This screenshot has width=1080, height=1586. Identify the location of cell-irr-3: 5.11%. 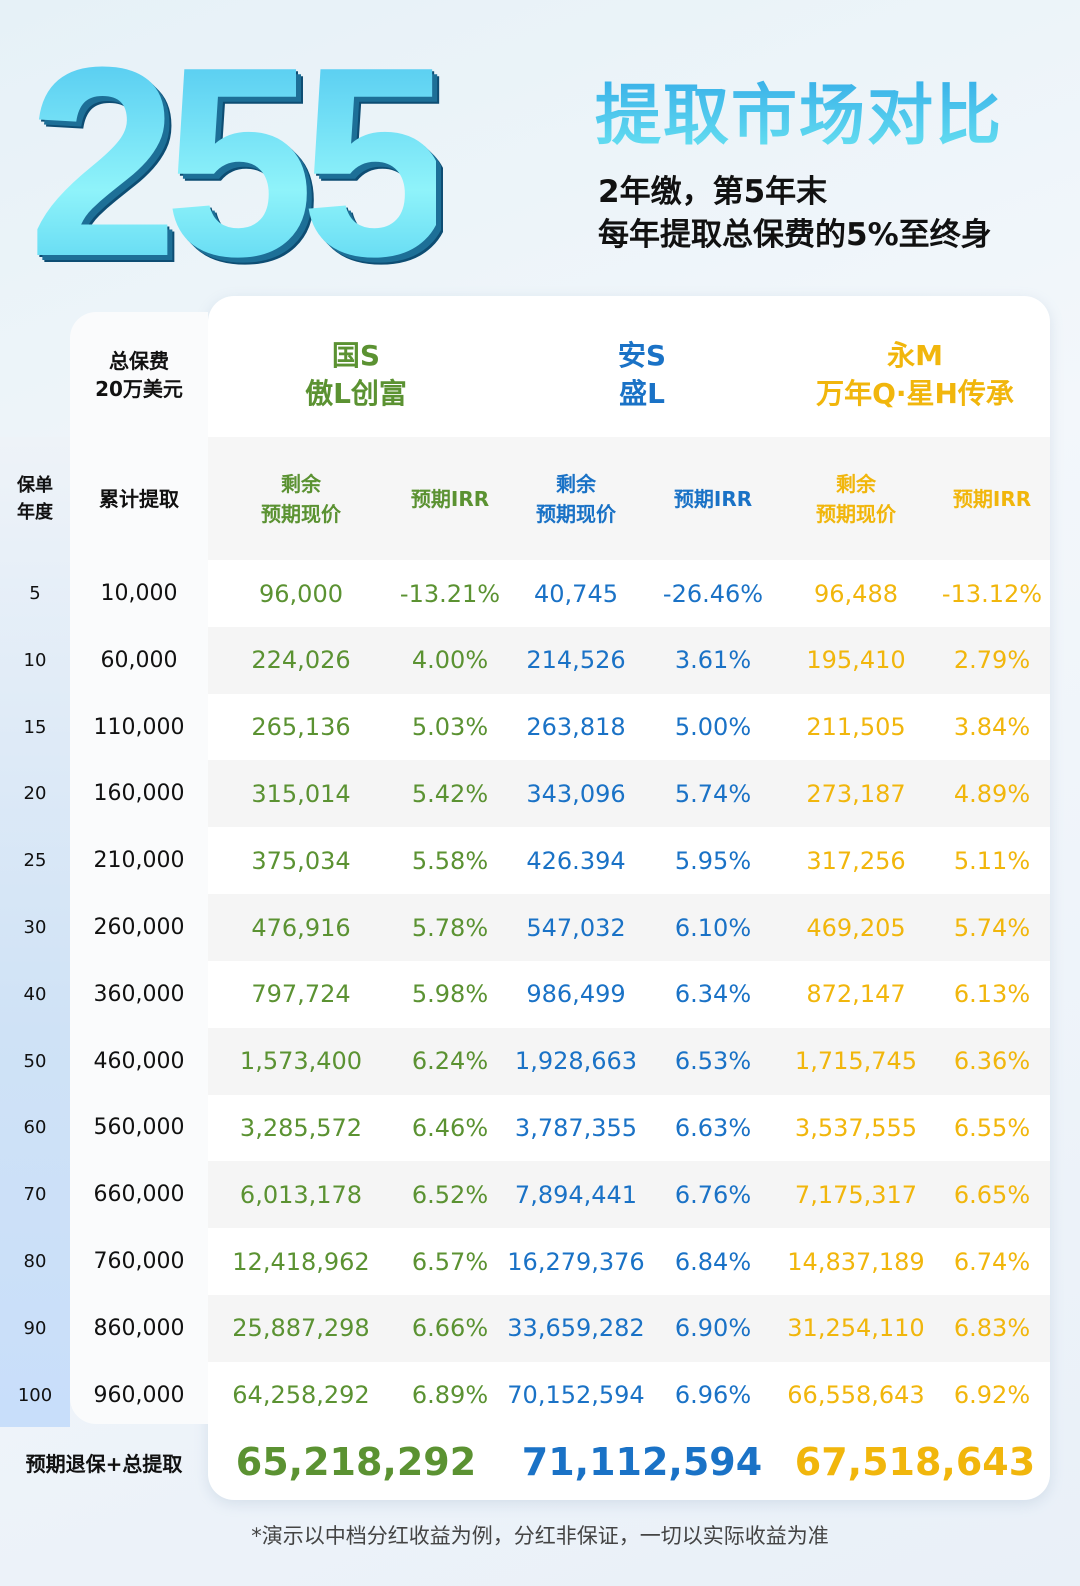
(992, 860).